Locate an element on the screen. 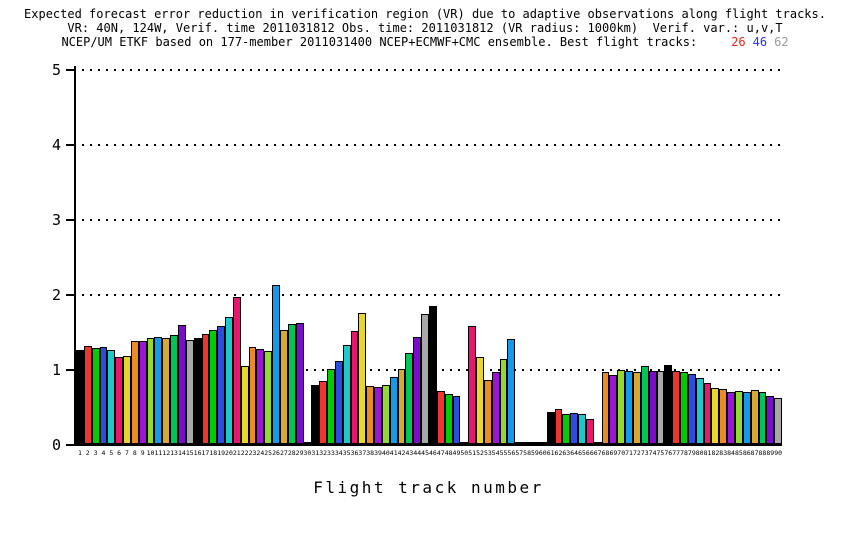 This screenshot has height=540, width=850. x-tick-label-46: 46 is located at coordinates (433, 453).